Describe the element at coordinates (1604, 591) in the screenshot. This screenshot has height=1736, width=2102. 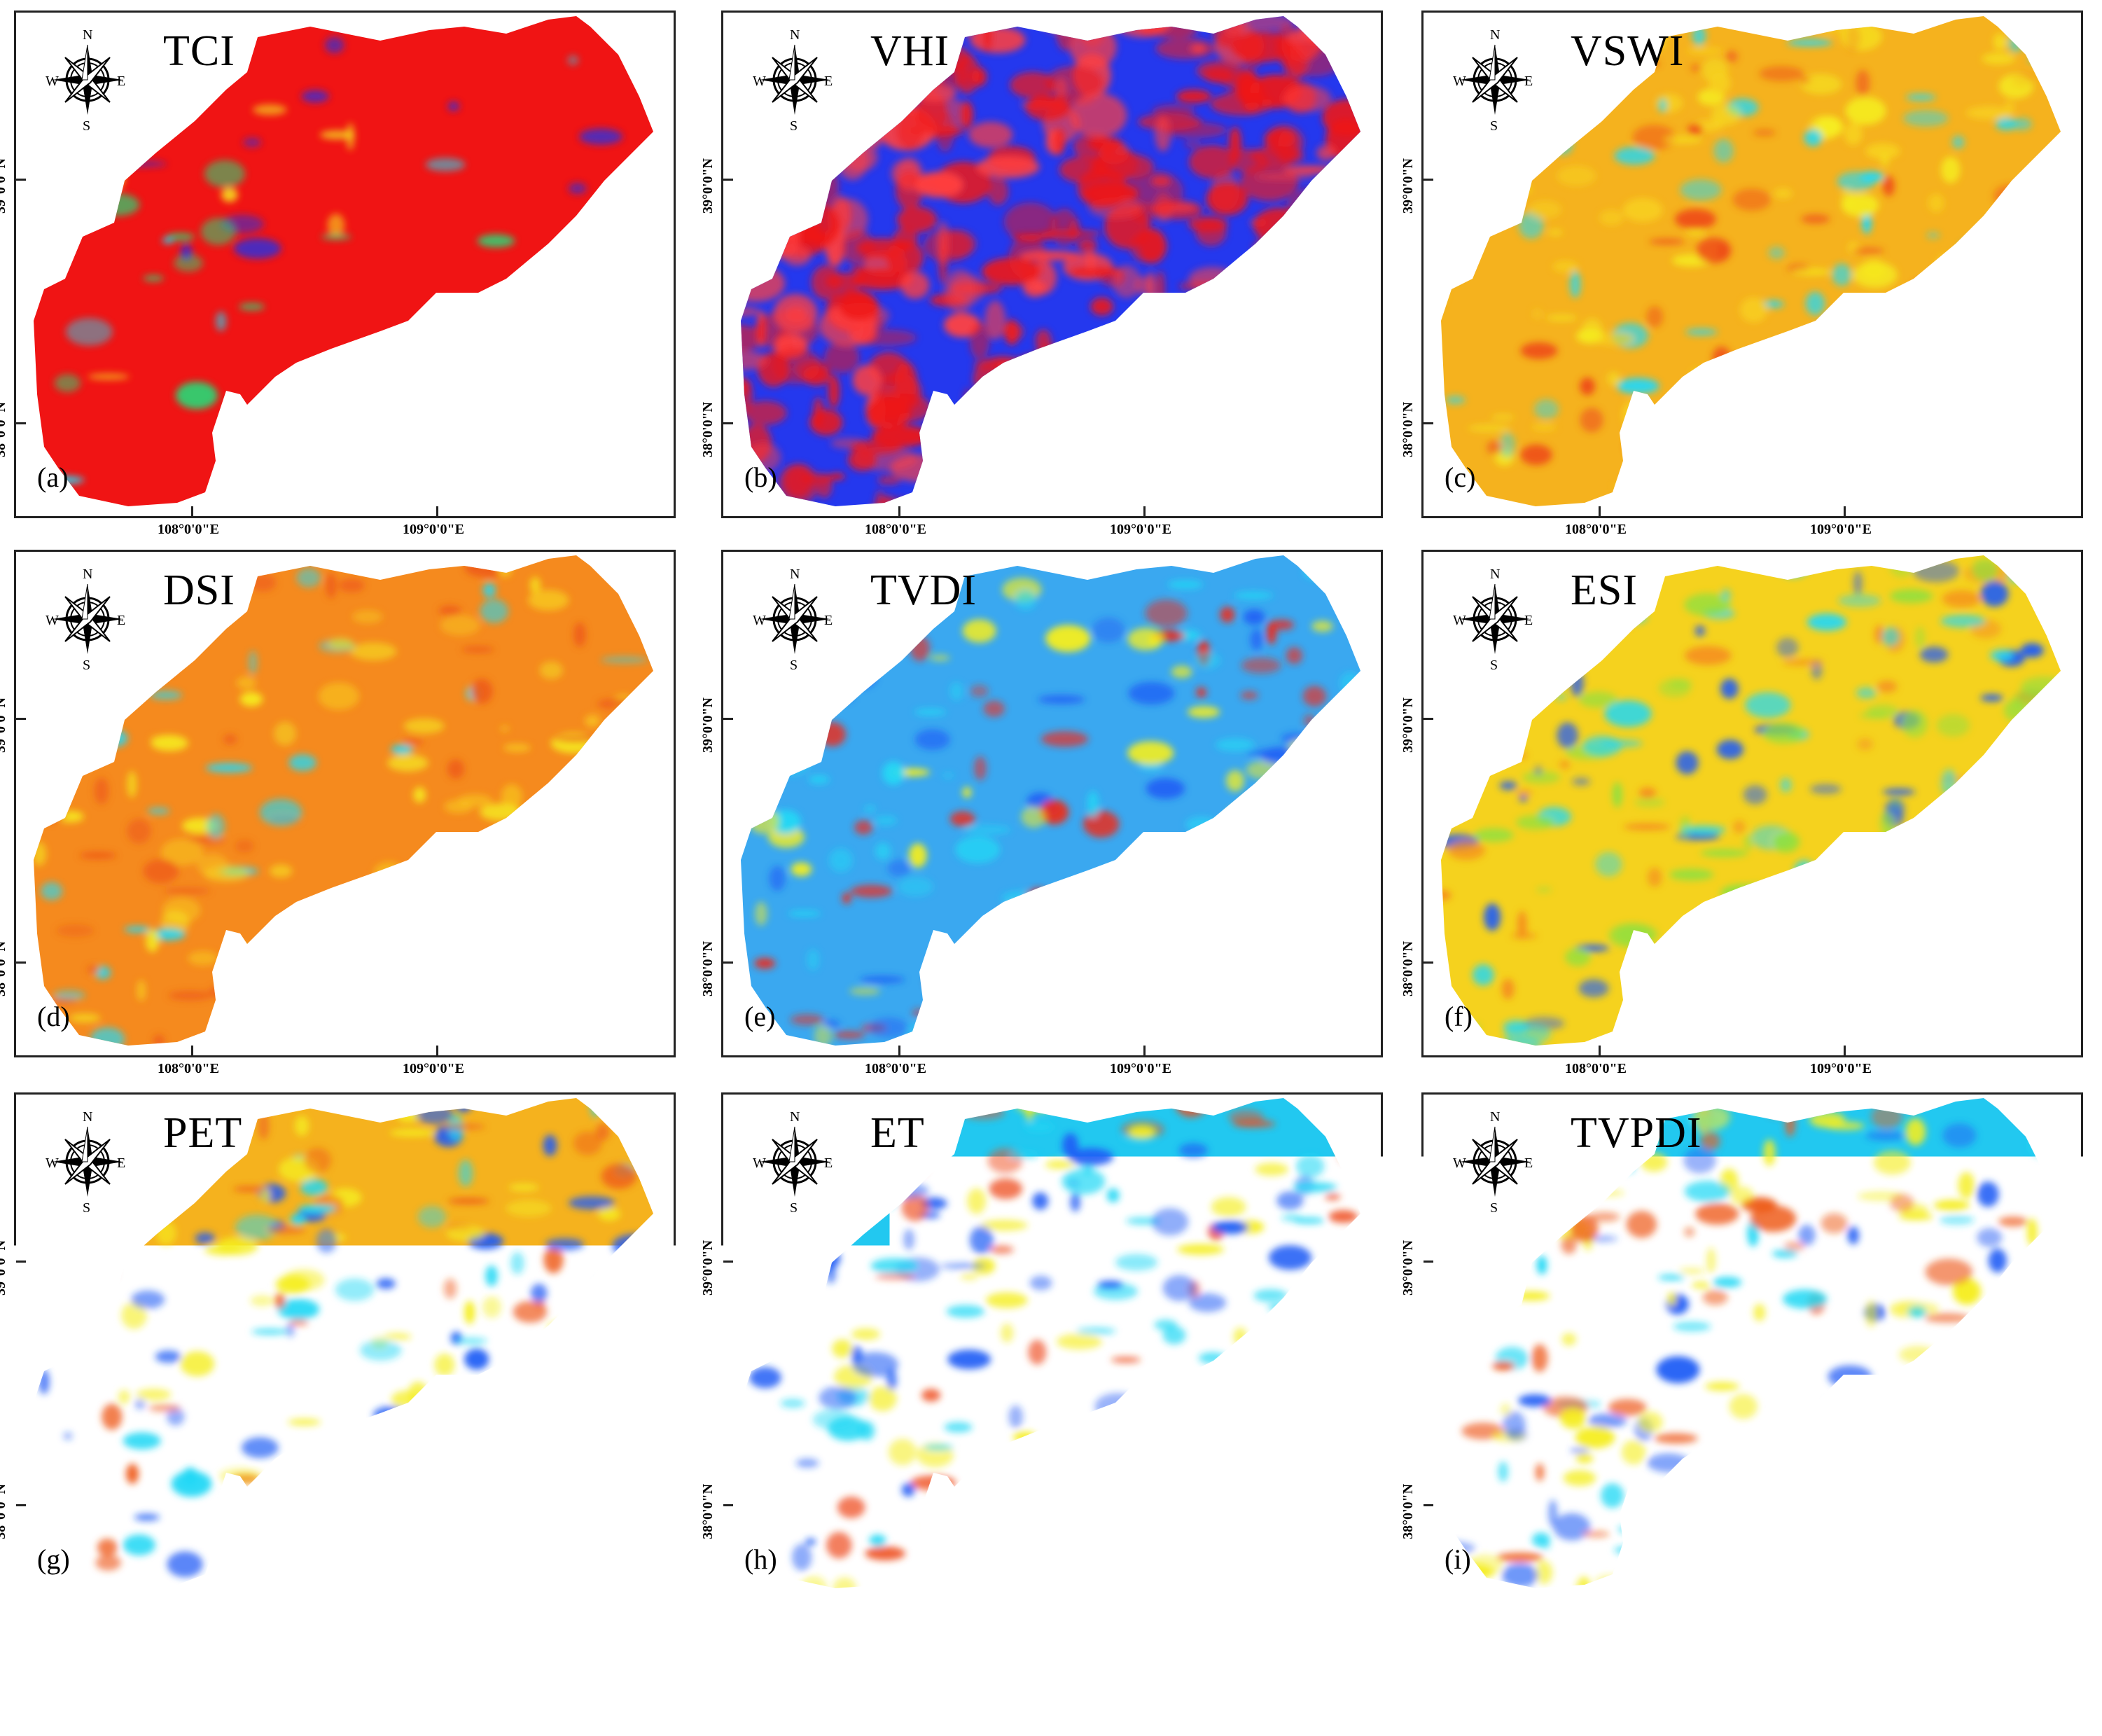
I see `panel-title: ESI` at that location.